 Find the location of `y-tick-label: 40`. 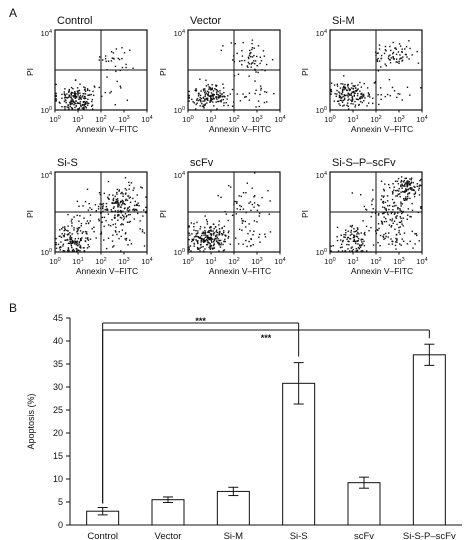

y-tick-label: 40 is located at coordinates (58, 341).